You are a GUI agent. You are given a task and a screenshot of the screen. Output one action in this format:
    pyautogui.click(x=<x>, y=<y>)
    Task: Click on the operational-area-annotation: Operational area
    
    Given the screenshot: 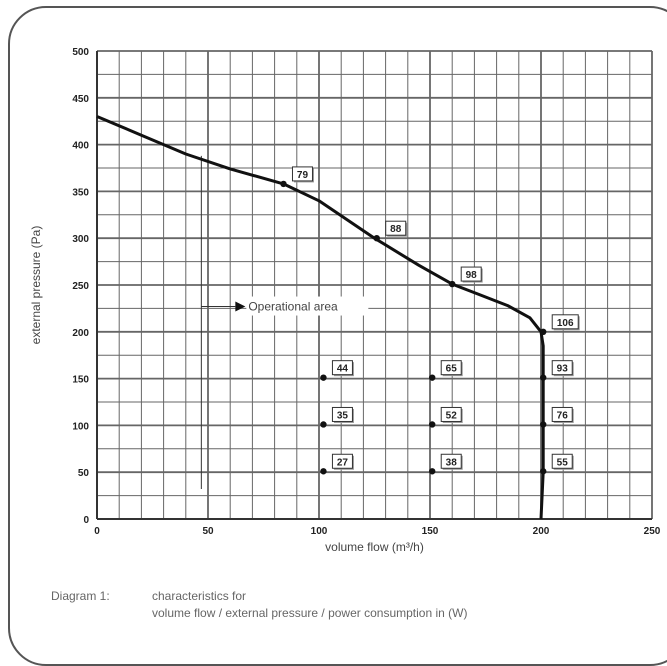 What is the action you would take?
    pyautogui.click(x=284, y=322)
    